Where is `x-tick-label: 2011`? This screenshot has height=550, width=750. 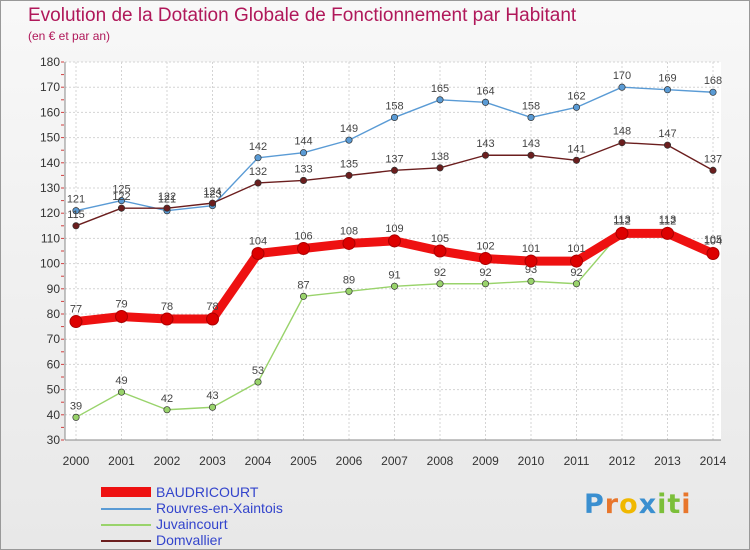
x-tick-label: 2011 is located at coordinates (577, 461).